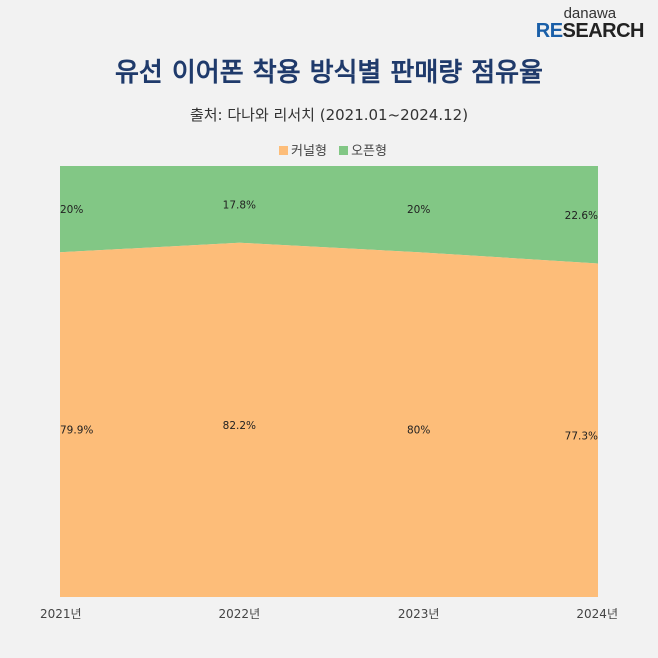 This screenshot has height=658, width=658. I want to click on x-tick-label: 2022년, so click(240, 614).